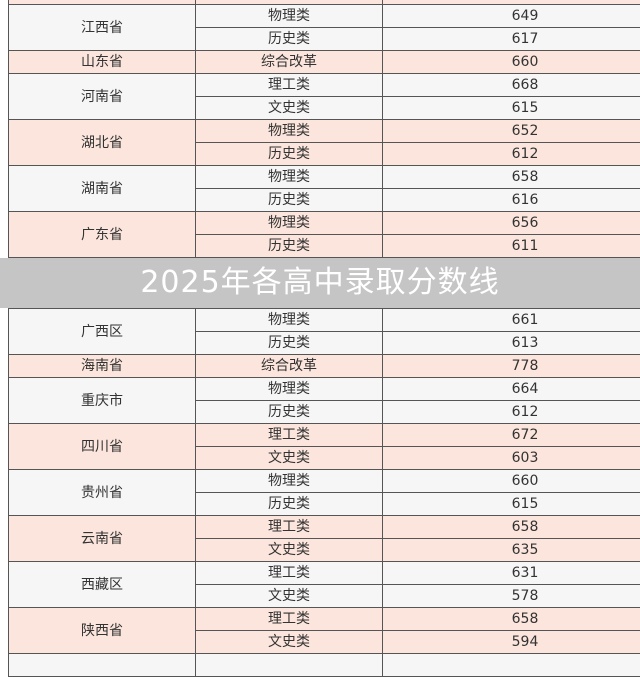  I want to click on province-cell: 西藏区, so click(102, 585).